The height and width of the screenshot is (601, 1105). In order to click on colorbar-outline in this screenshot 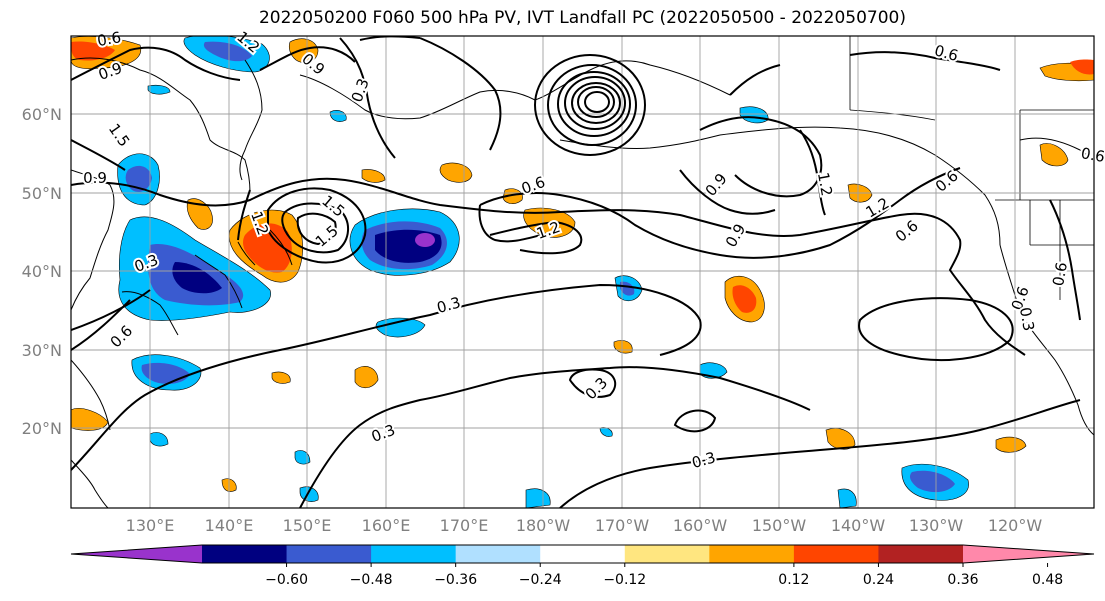, I will do `click(582, 554)`.